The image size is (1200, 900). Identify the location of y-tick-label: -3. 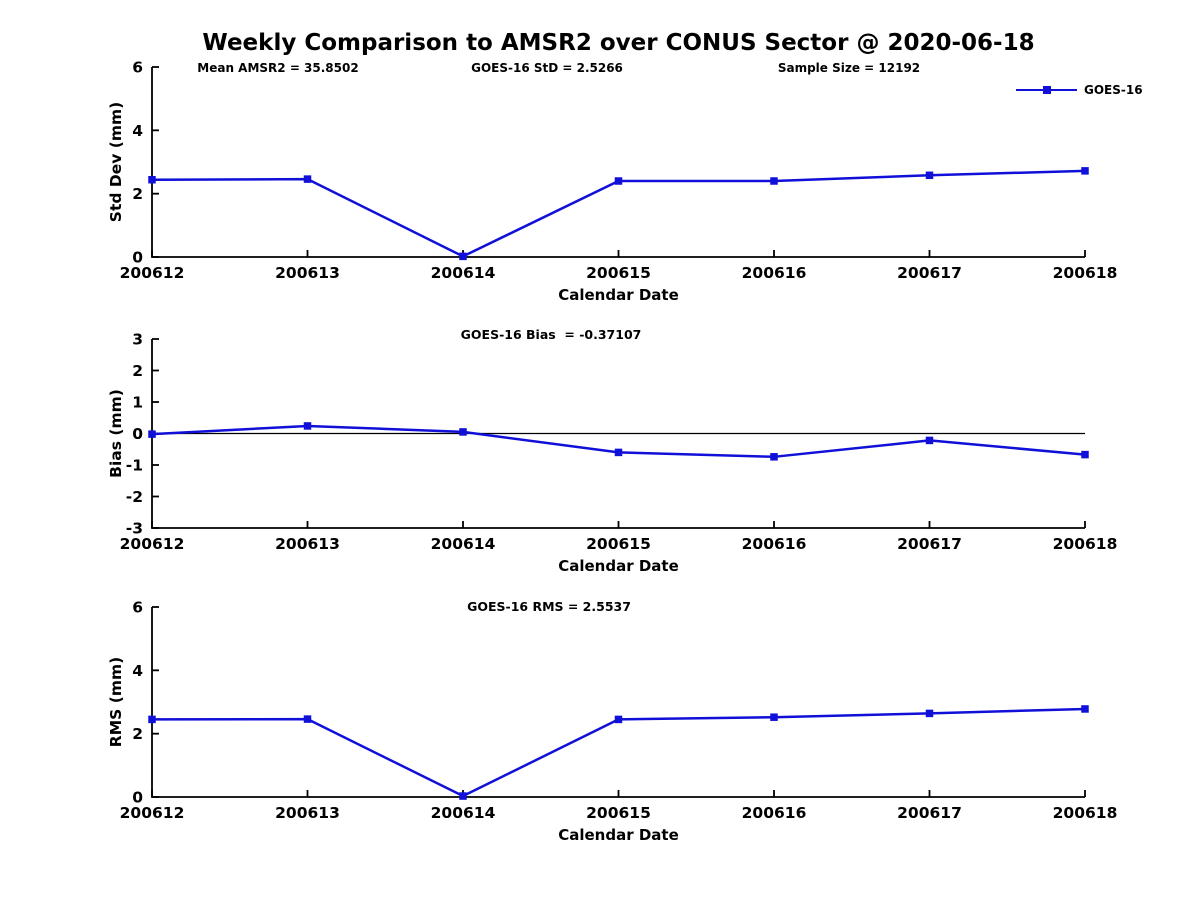
(134, 529).